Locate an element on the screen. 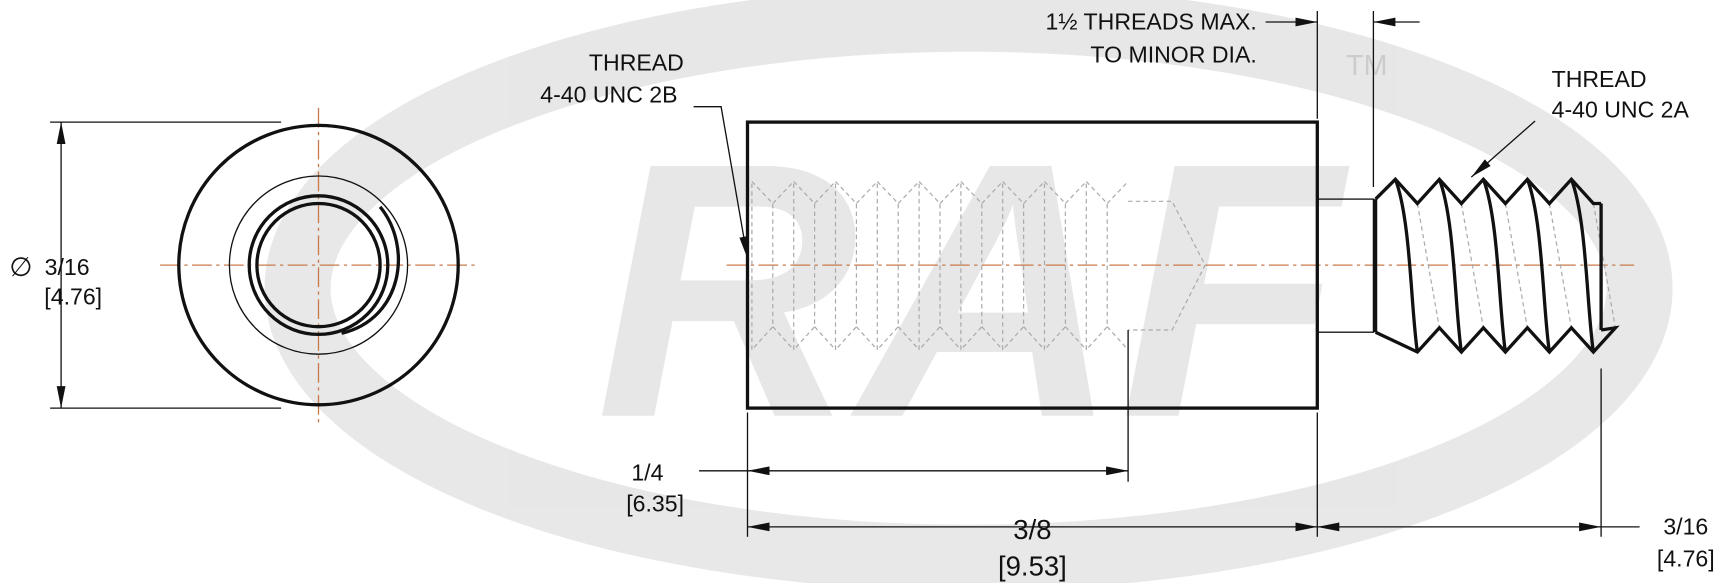  dimension-value: 3/16 is located at coordinates (1685, 527).